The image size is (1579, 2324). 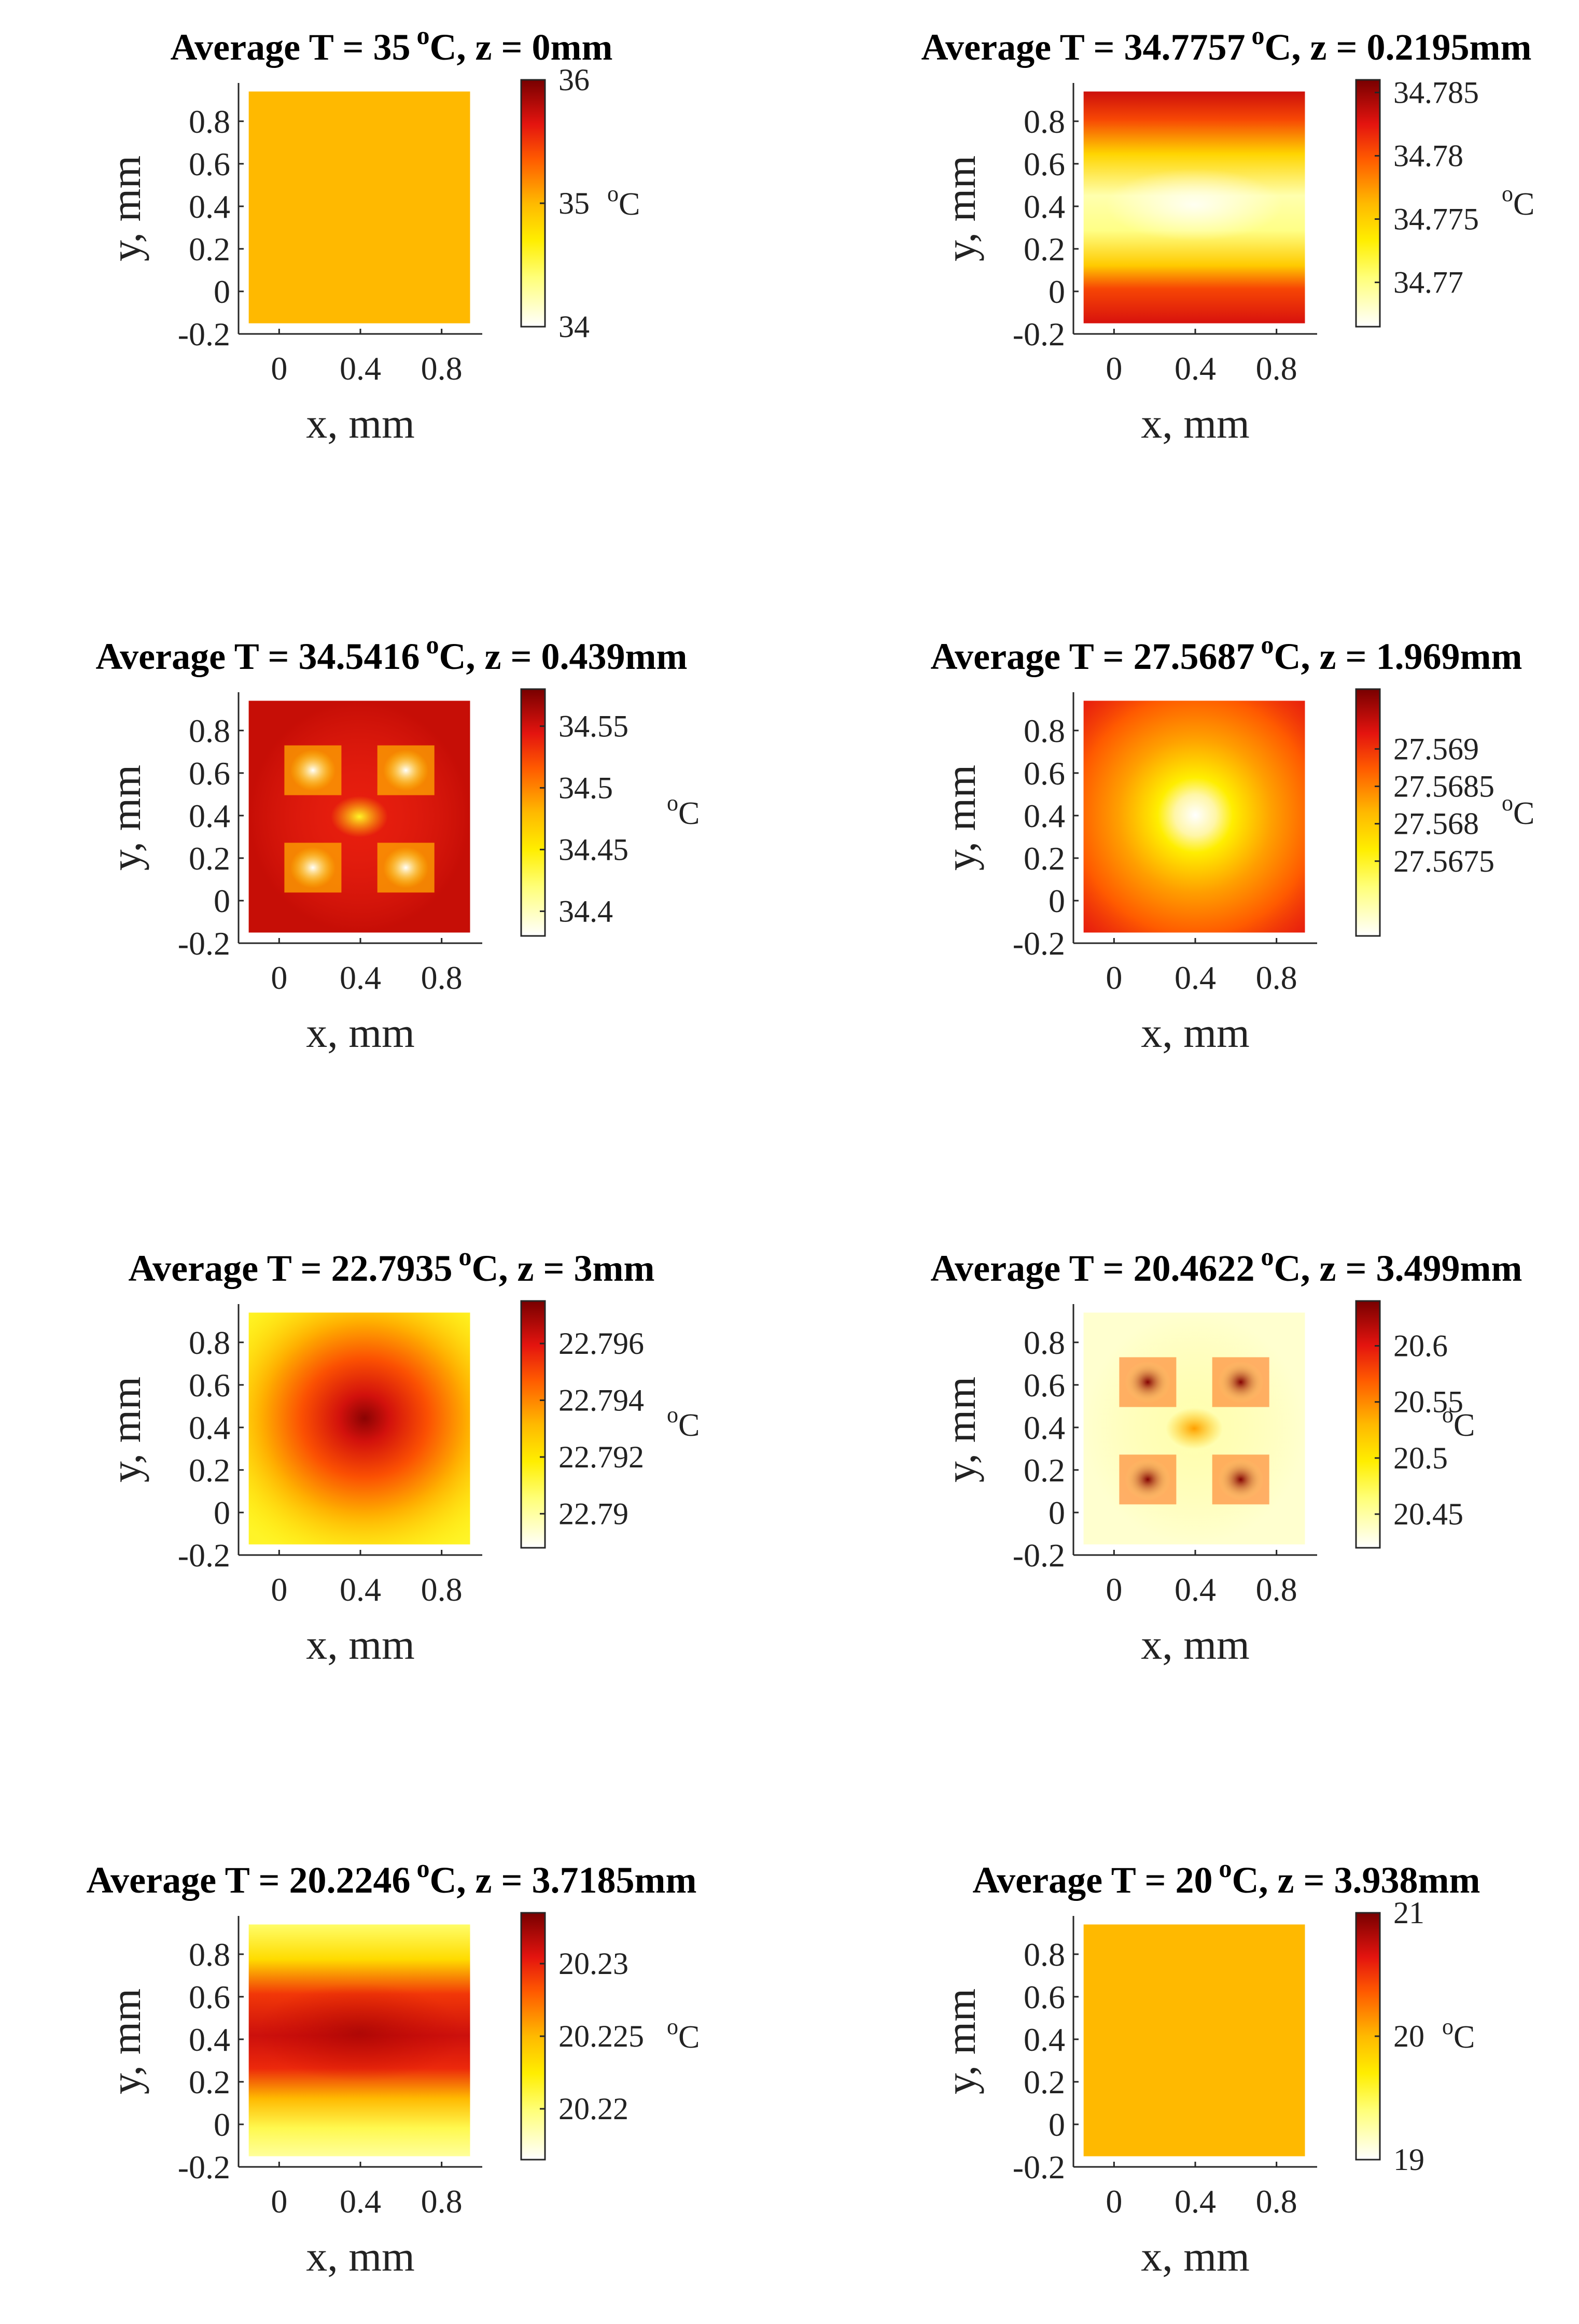 I want to click on title-z-value: 1.969mm, so click(x=1449, y=656).